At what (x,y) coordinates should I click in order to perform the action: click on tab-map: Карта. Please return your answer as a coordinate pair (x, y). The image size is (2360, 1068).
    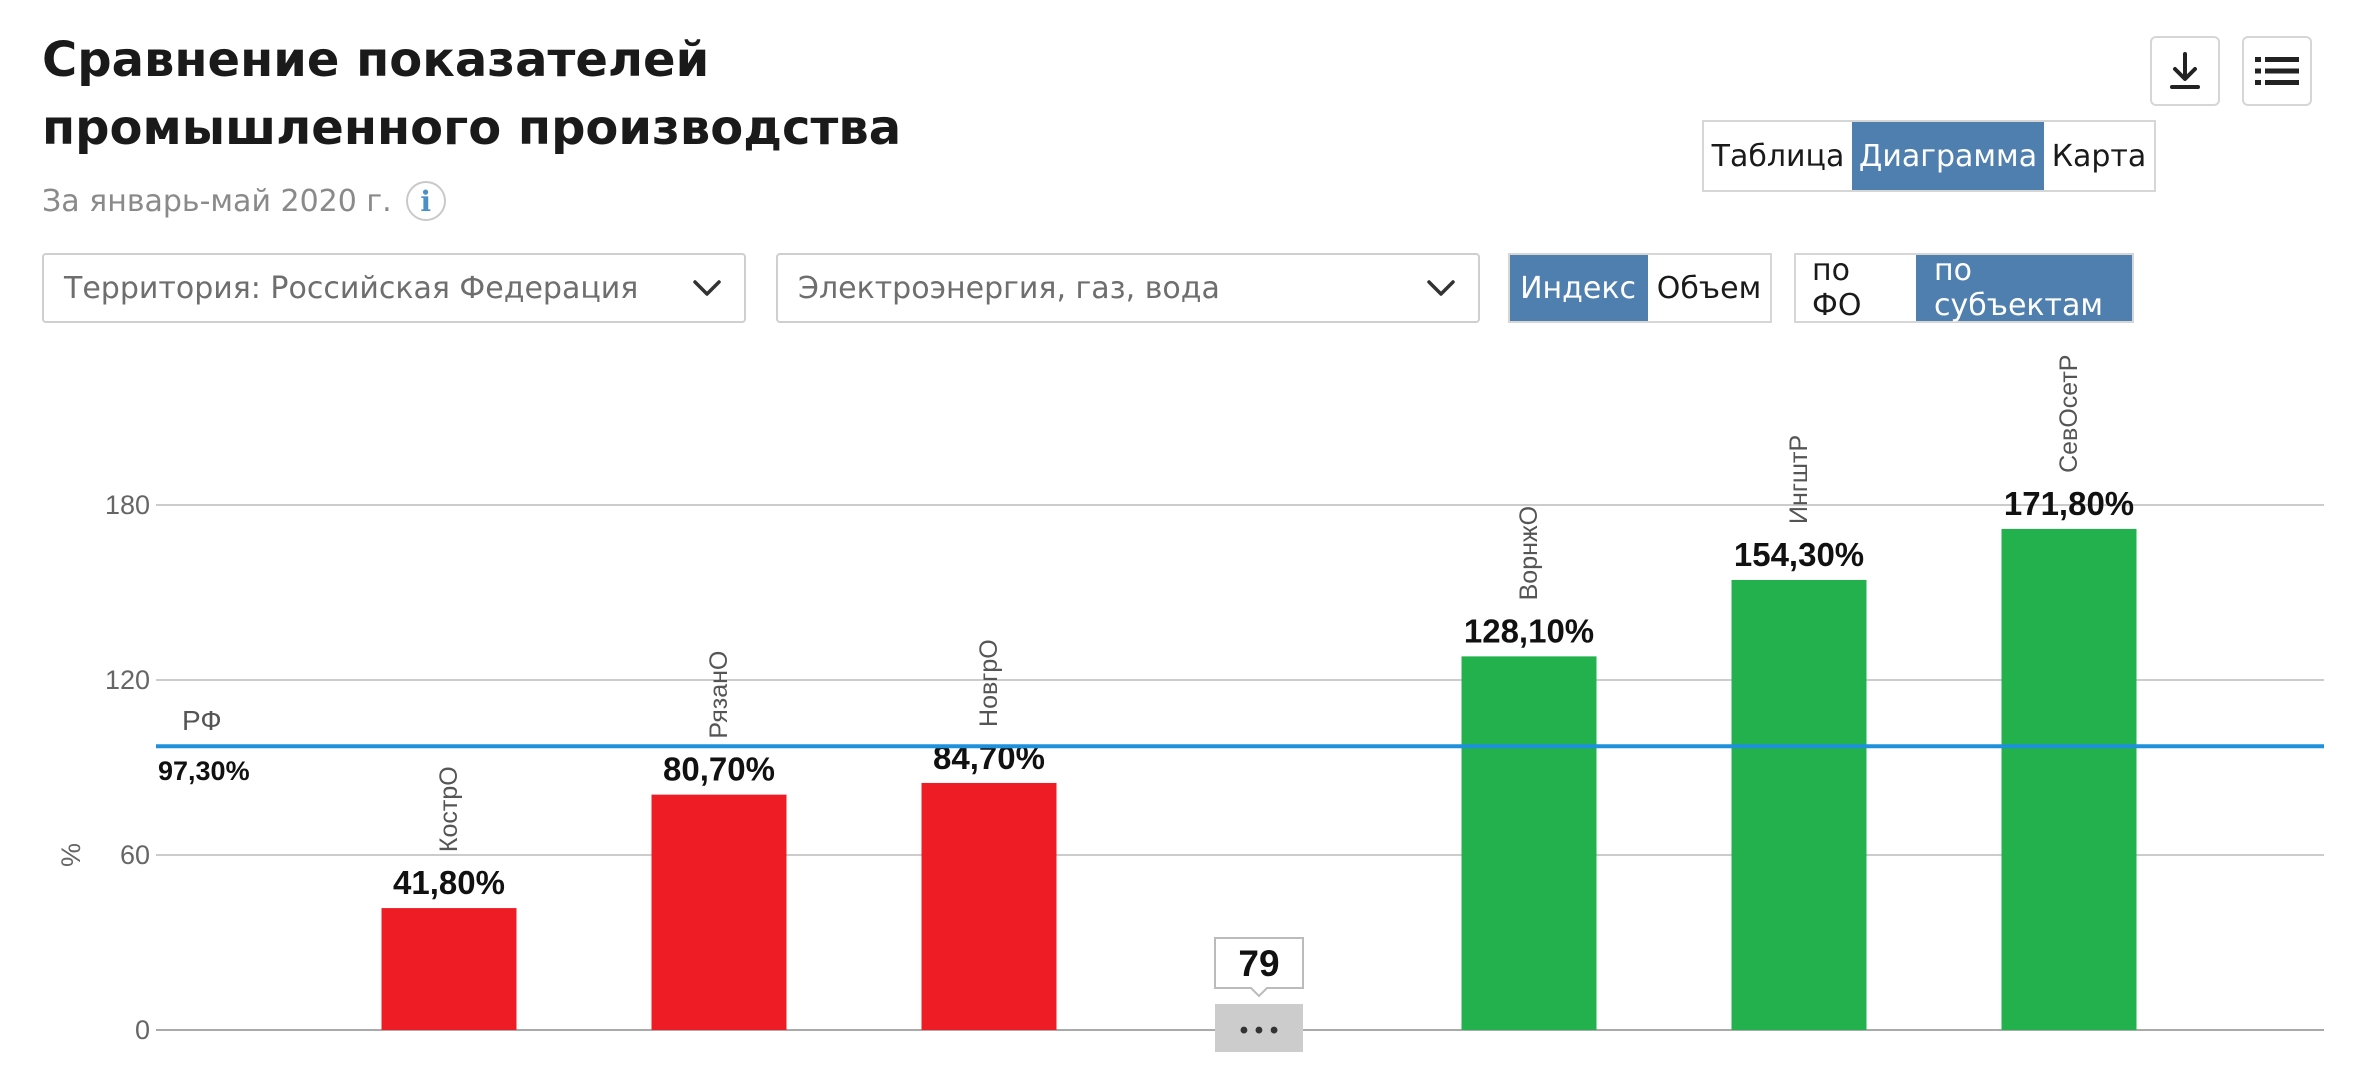
    Looking at the image, I should click on (2098, 156).